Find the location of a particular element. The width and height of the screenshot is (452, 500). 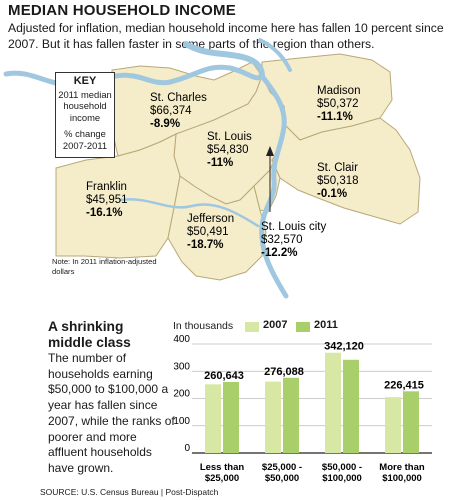

county-label-jefferson: Jefferson $50,491 -18.7% is located at coordinates (213, 230).